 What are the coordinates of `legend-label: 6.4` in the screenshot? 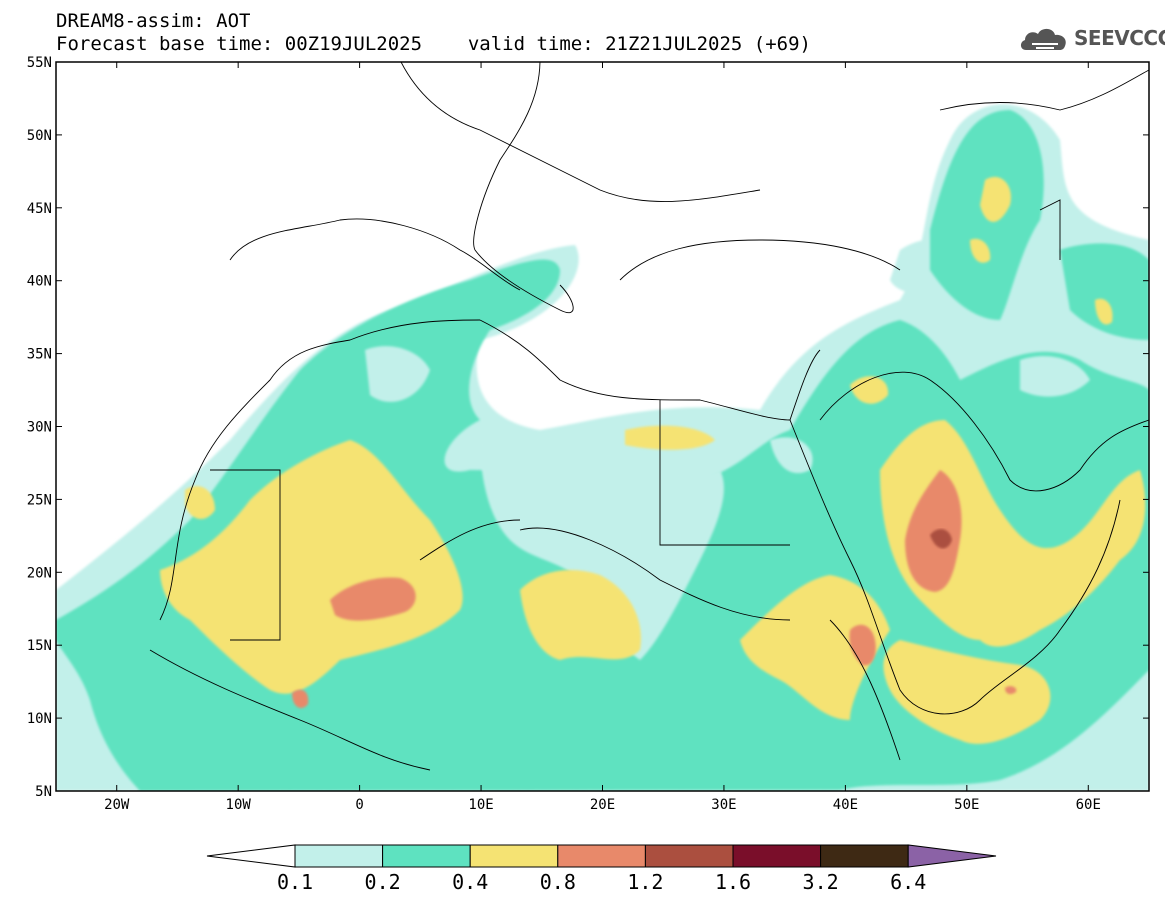 It's located at (908, 882).